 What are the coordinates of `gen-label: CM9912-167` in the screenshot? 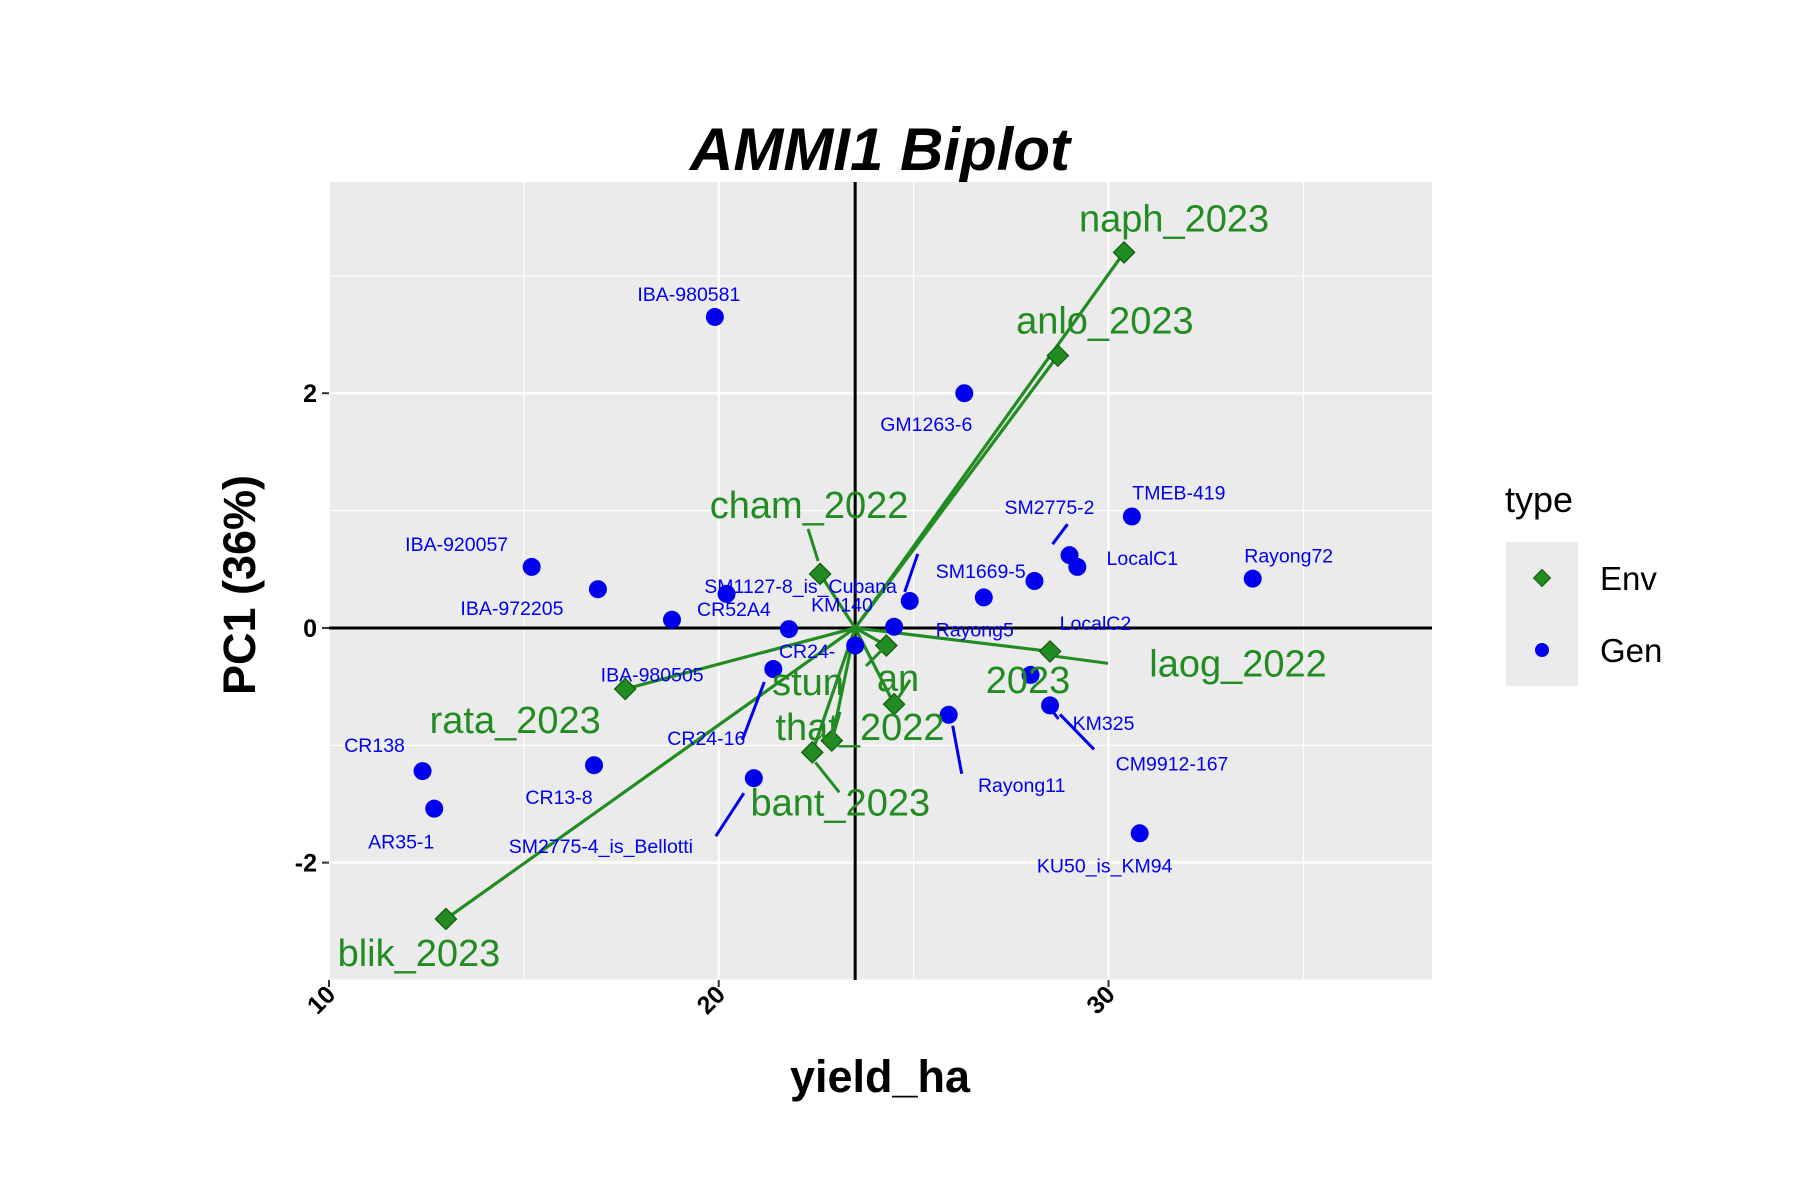 It's located at (1172, 764).